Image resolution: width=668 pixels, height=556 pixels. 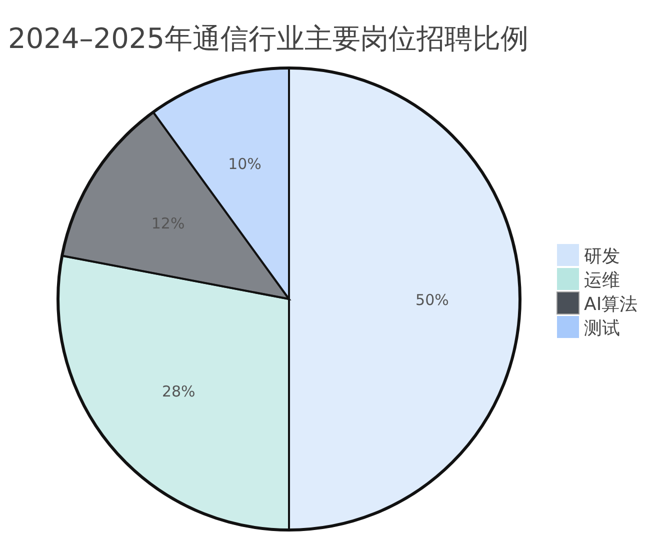 What do you see at coordinates (245, 163) in the screenshot?
I see `data-label: 10%` at bounding box center [245, 163].